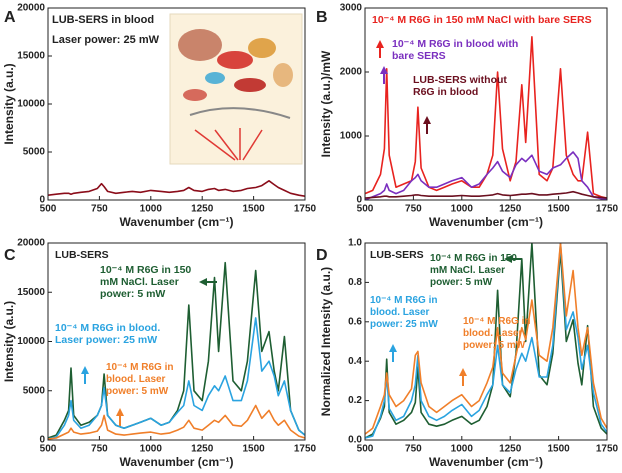  What do you see at coordinates (355, 282) in the screenshot?
I see `y-tick-label: 0.8` at bounding box center [355, 282].